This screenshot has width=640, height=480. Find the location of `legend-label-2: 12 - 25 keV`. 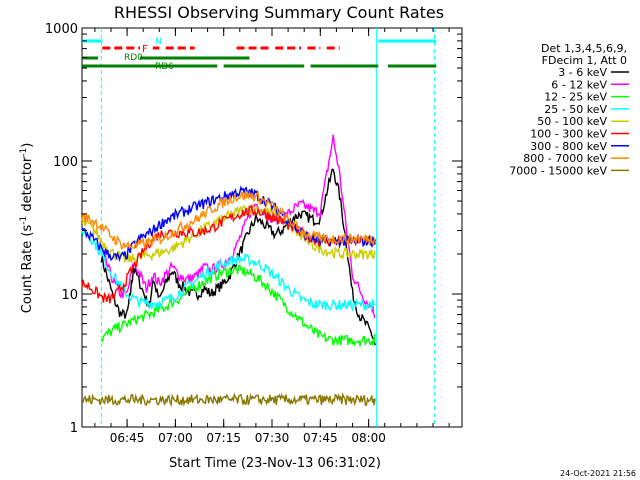

legend-label-2: 12 - 25 keV is located at coordinates (575, 97).